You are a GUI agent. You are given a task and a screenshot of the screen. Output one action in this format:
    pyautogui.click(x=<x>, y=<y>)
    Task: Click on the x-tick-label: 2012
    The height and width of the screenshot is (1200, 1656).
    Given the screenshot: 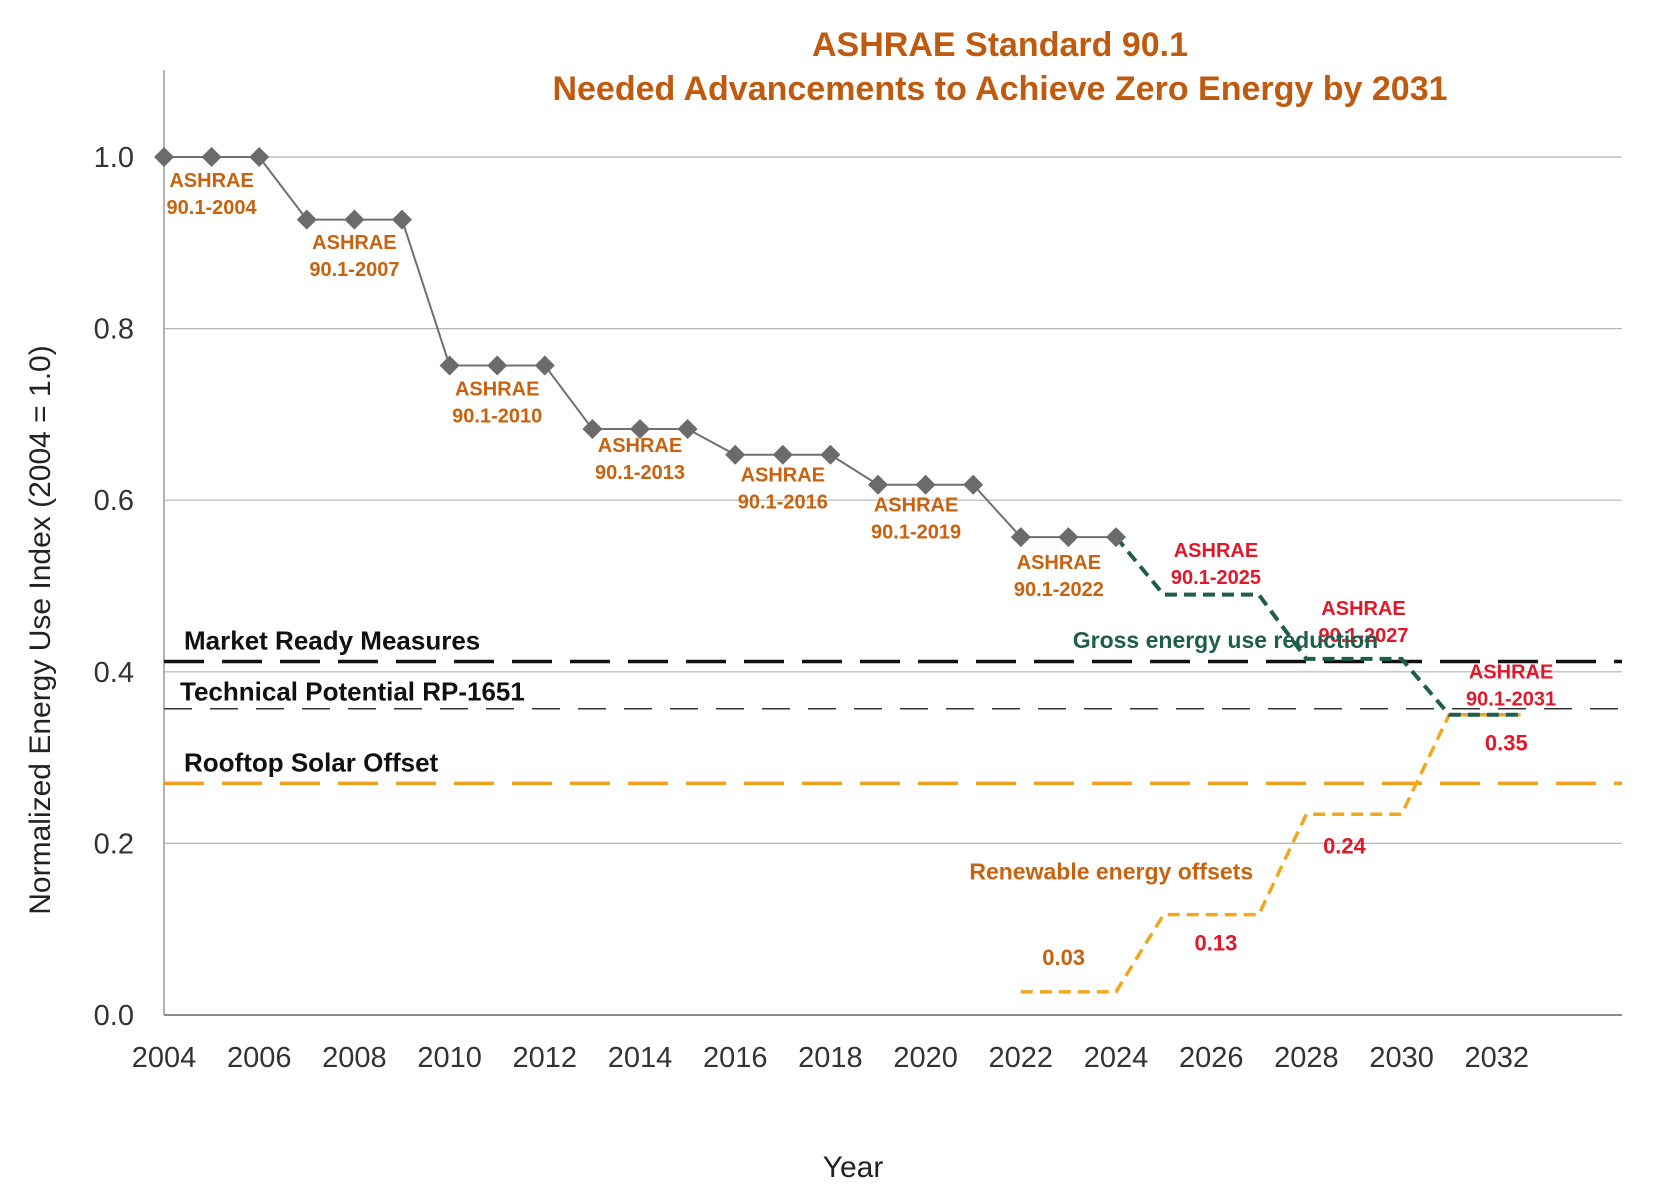 What is the action you would take?
    pyautogui.click(x=545, y=1058)
    